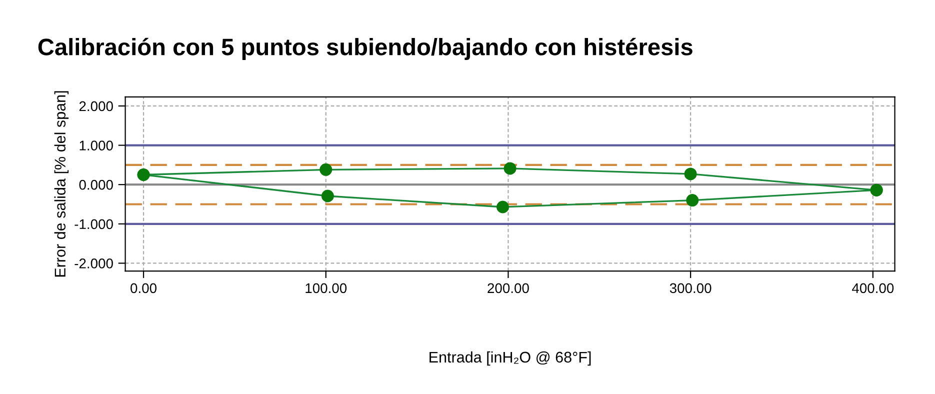 The width and height of the screenshot is (935, 394). I want to click on x-axis-title: Entrada [inH₂O @ 68°F], so click(510, 358).